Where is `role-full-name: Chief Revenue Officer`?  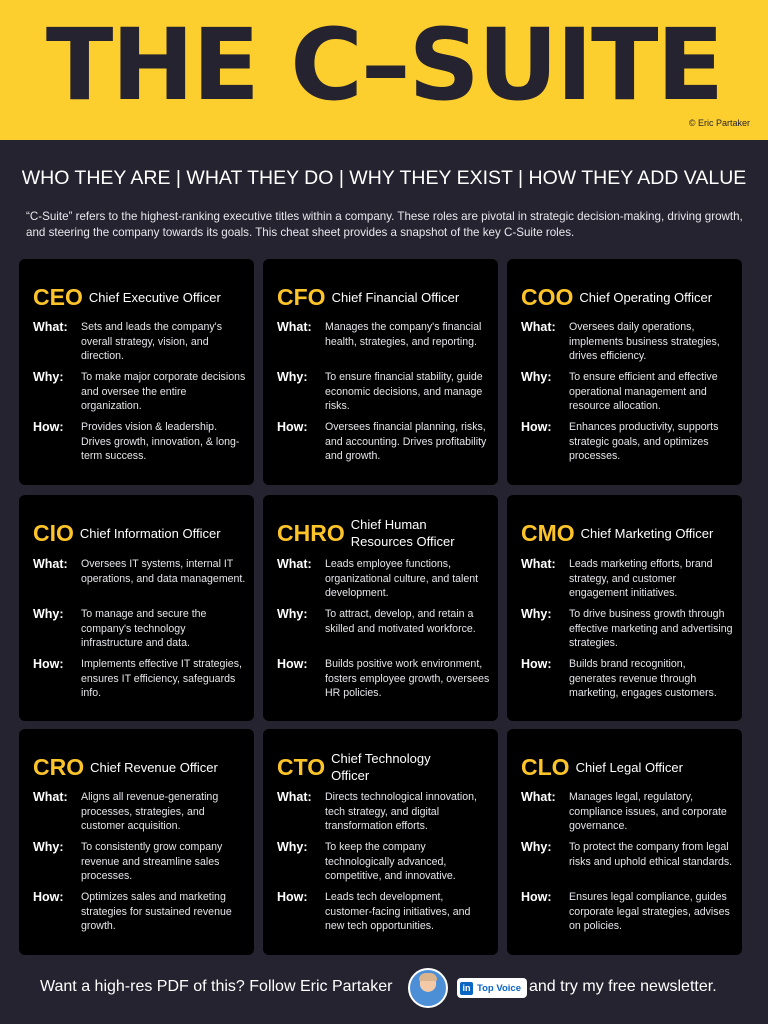 role-full-name: Chief Revenue Officer is located at coordinates (154, 767).